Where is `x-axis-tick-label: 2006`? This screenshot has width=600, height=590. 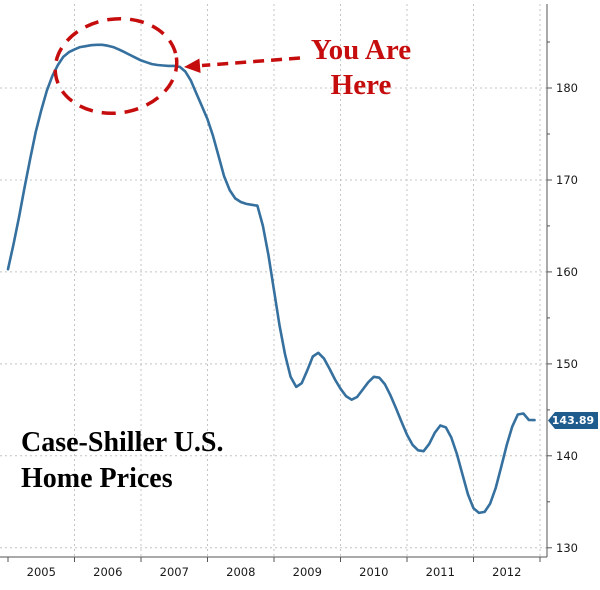
x-axis-tick-label: 2006 is located at coordinates (107, 572).